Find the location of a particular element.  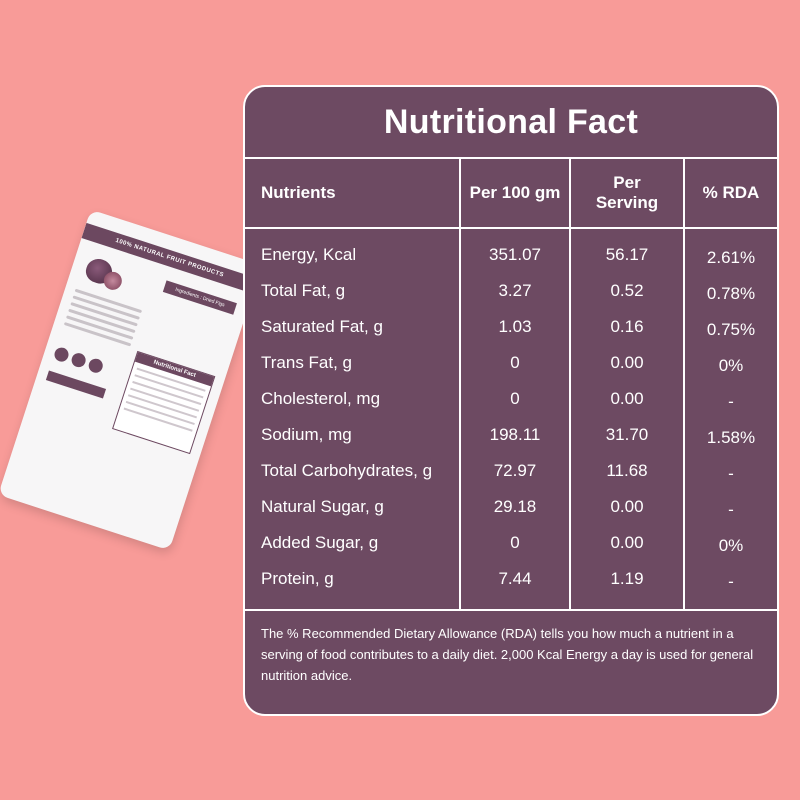

footer-divider is located at coordinates (511, 610).